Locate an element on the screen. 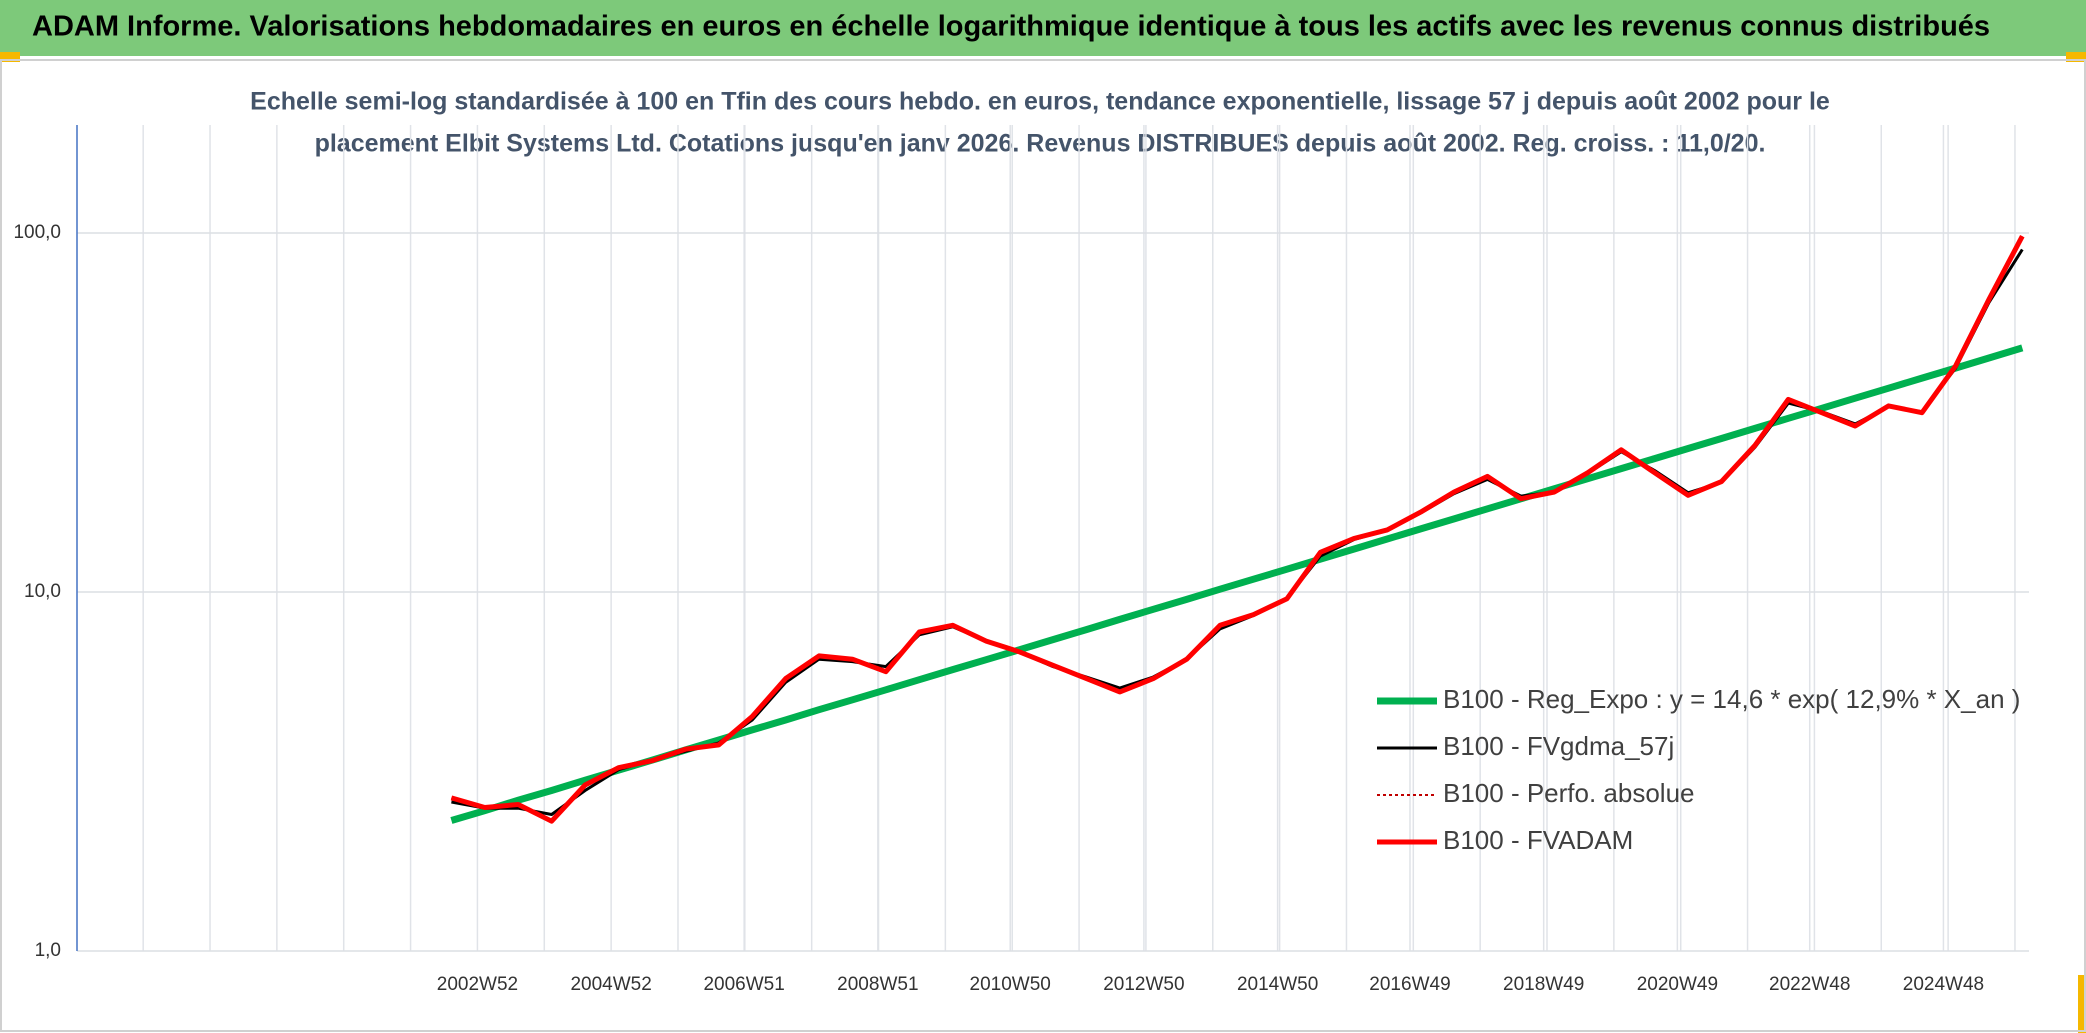 This screenshot has width=2086, height=1033. header-bar is located at coordinates (1043, 28).